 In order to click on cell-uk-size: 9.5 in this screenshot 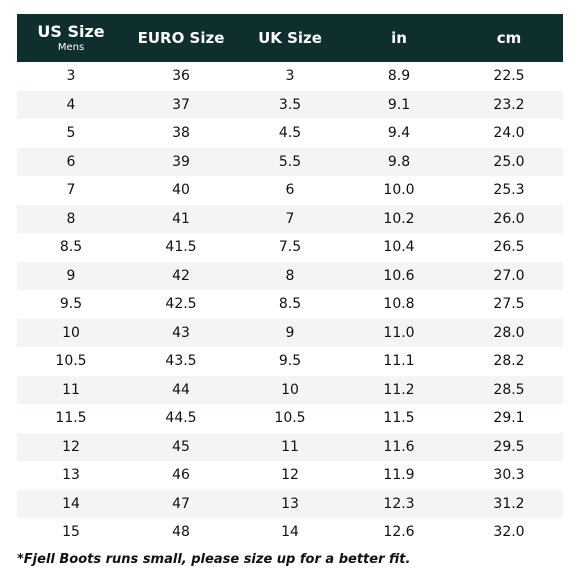, I will do `click(290, 361)`.